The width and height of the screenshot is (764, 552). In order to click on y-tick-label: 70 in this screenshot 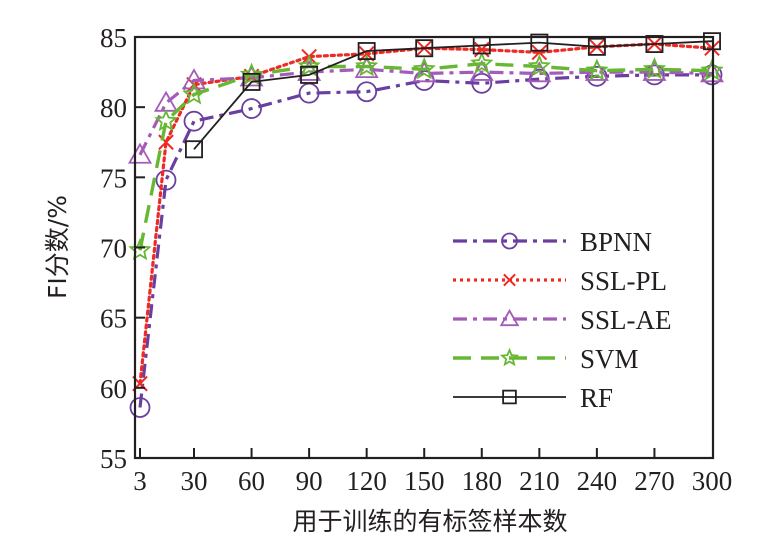, I will do `click(113, 249)`.